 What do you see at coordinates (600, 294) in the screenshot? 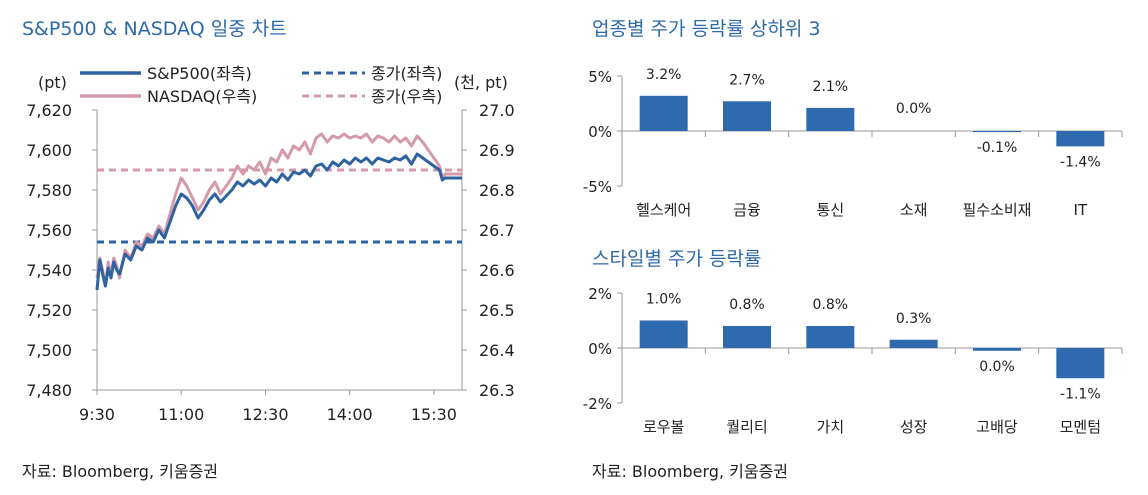
I see `style-tick-label: 2%` at bounding box center [600, 294].